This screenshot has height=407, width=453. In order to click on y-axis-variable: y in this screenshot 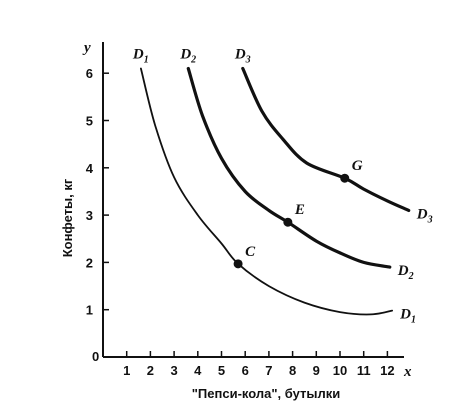, I will do `click(86, 48)`.